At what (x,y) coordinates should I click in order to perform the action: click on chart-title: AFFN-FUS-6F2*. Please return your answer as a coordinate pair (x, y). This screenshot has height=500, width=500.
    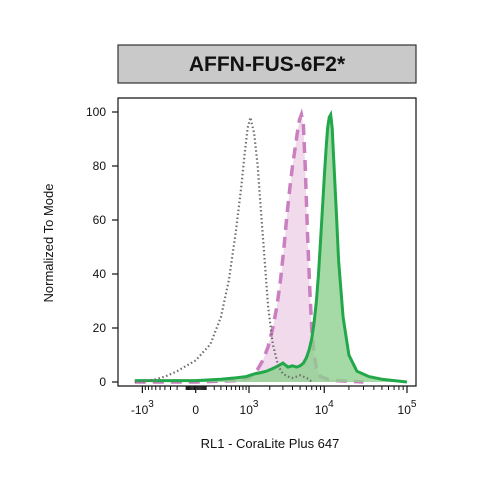
    Looking at the image, I should click on (267, 64).